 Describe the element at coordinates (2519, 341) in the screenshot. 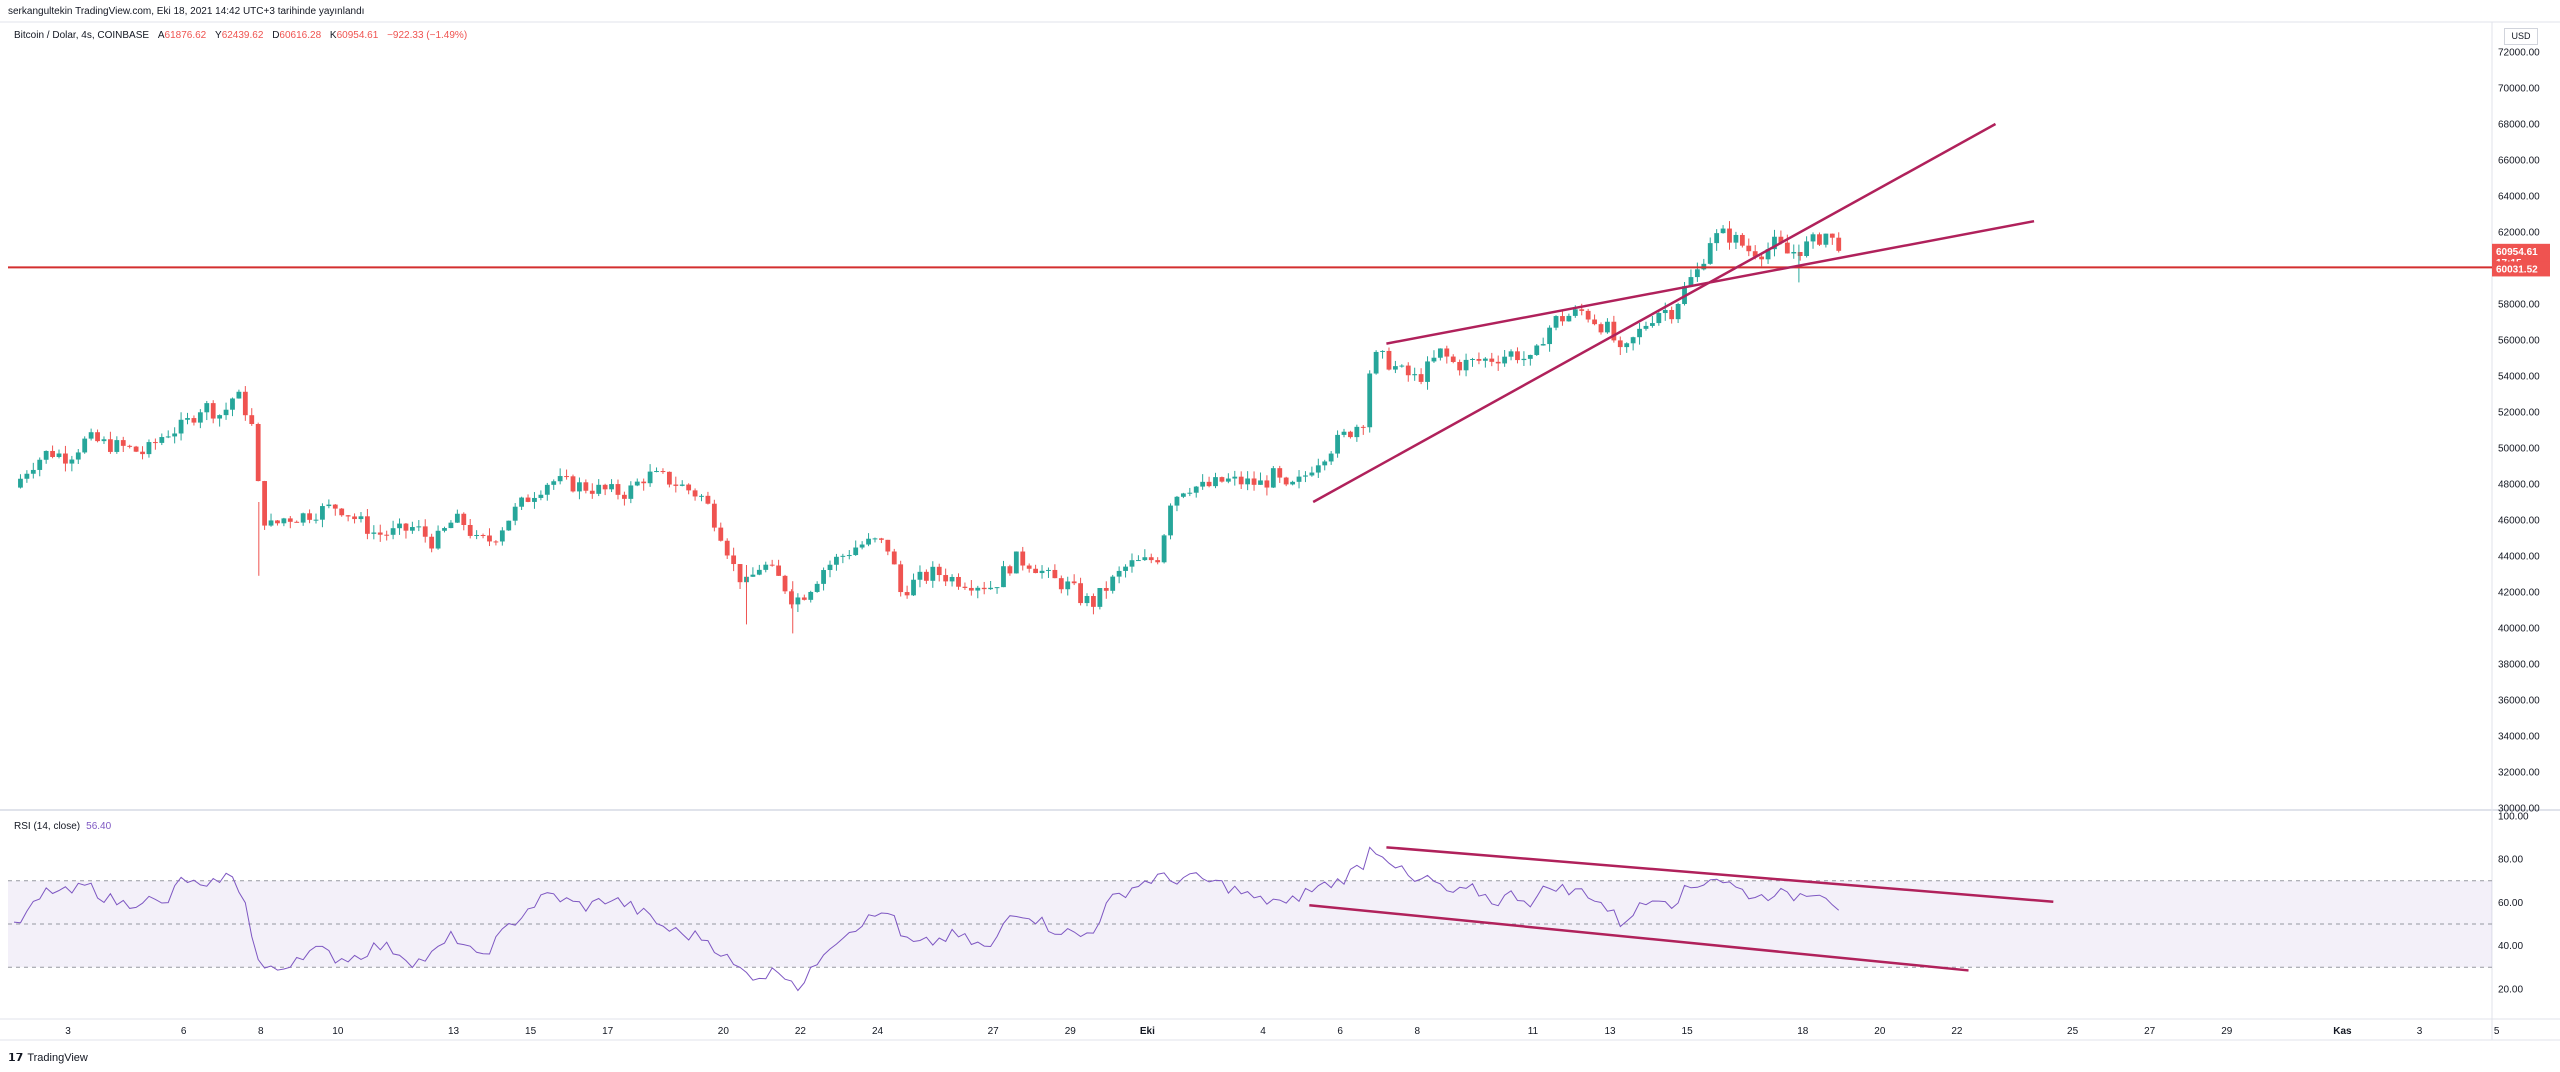

I see `price-tick-label: 56000.00` at that location.